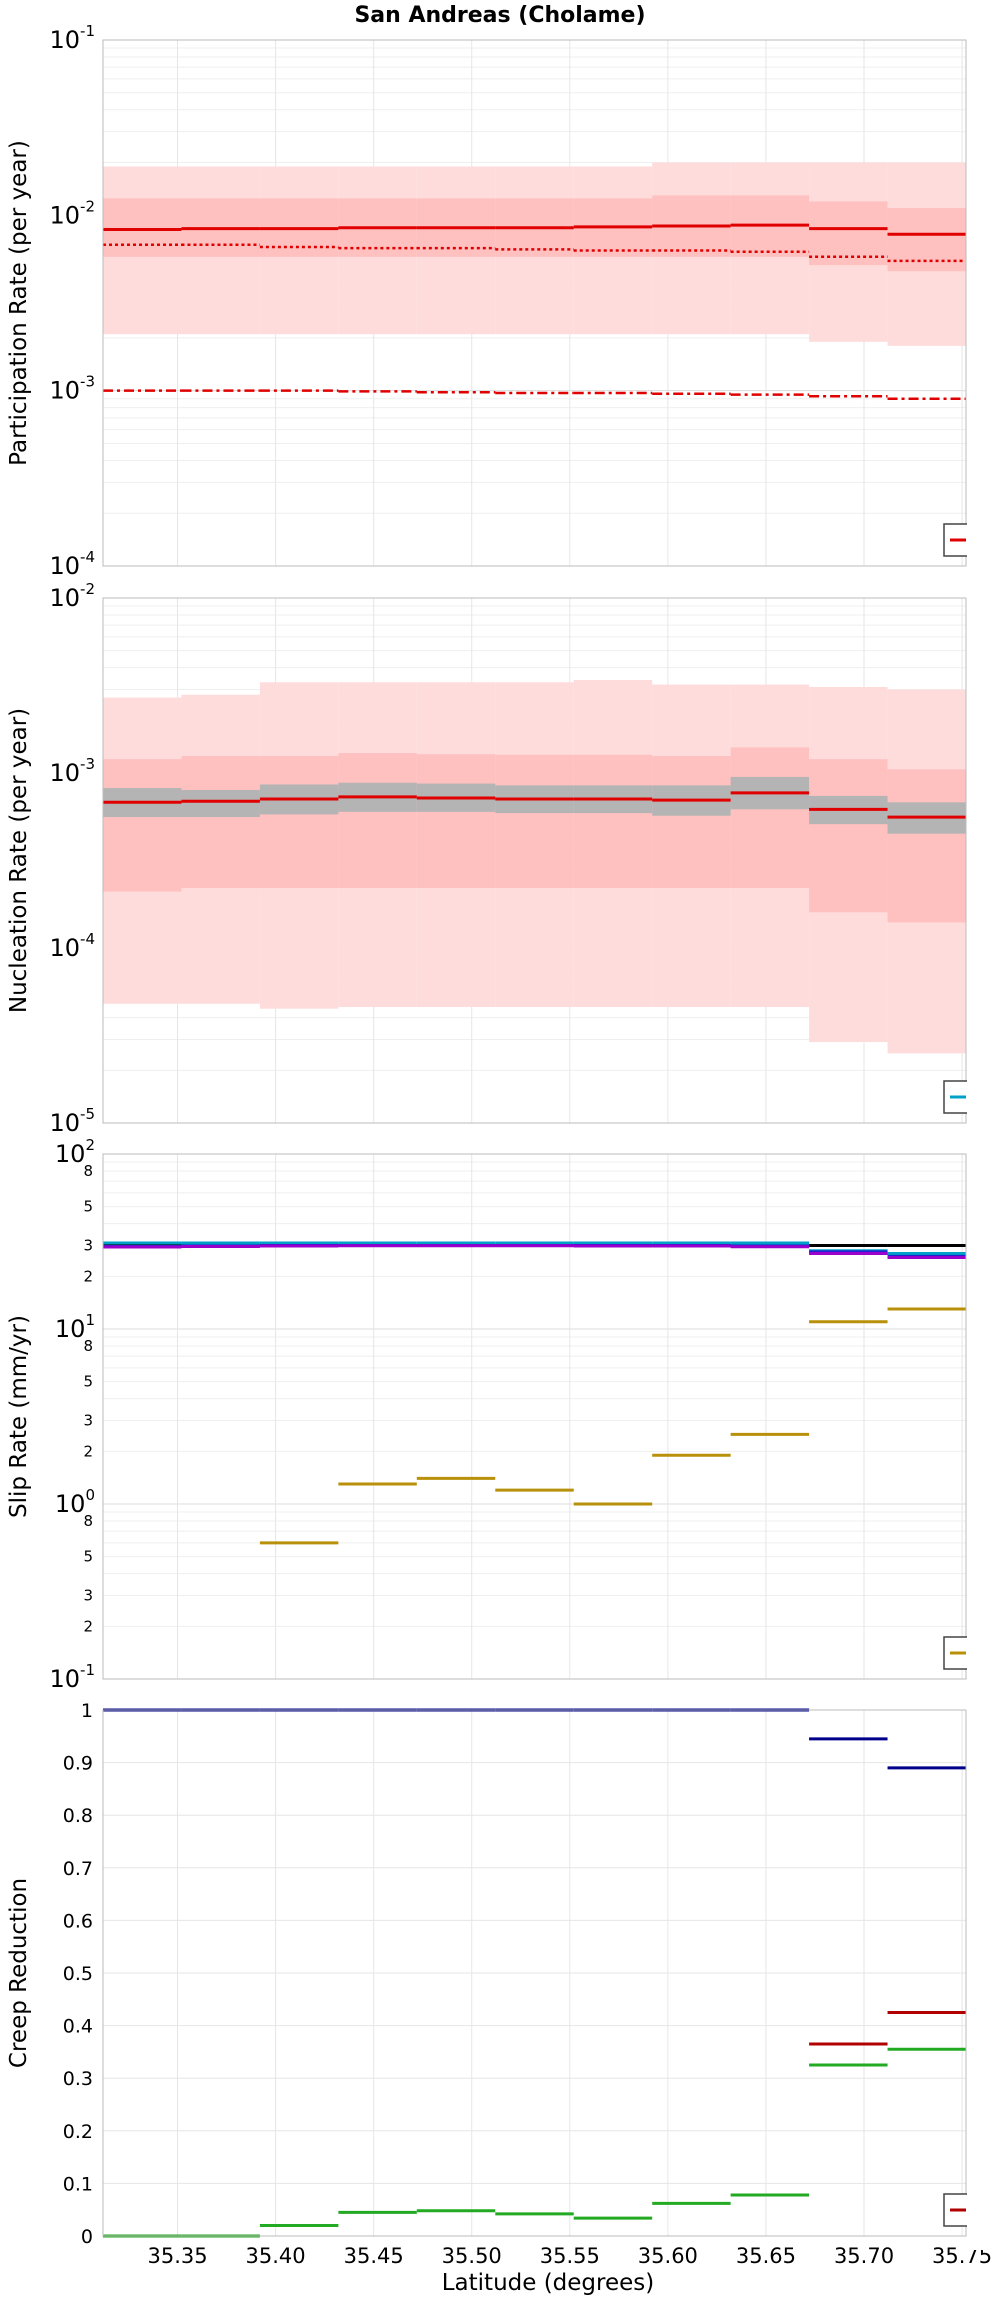 The image size is (1000, 2300). Describe the element at coordinates (668, 2256) in the screenshot. I see `x-tick-label: 35.60` at that location.